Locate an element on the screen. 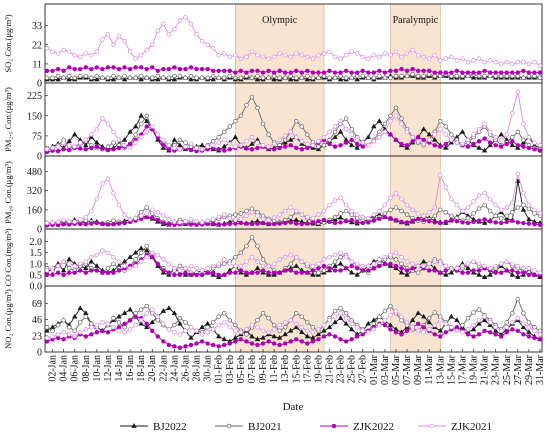 This screenshot has width=550, height=440. panel-frame is located at coordinates (293, 319).